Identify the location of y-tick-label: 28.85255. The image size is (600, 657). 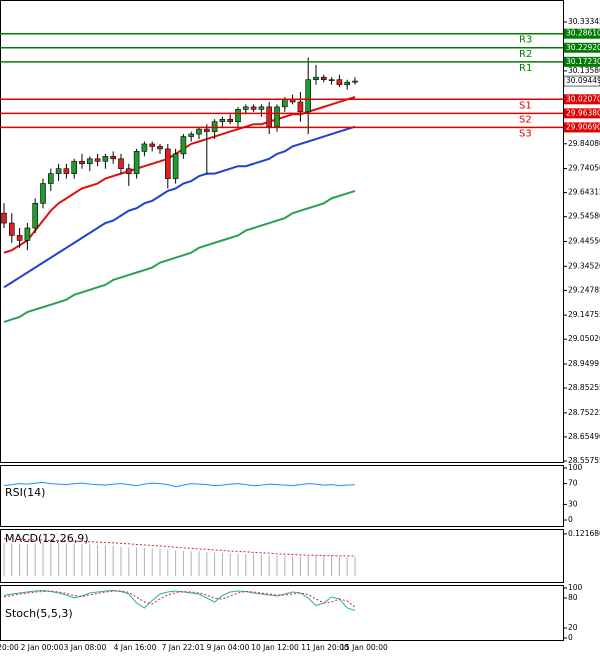
(584, 387).